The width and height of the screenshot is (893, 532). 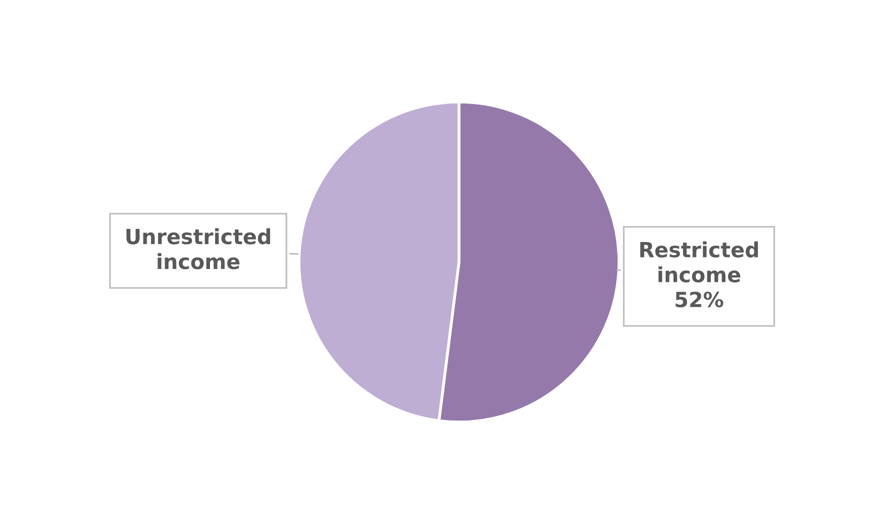 I want to click on slice-label: Unrestricted income, so click(x=198, y=249).